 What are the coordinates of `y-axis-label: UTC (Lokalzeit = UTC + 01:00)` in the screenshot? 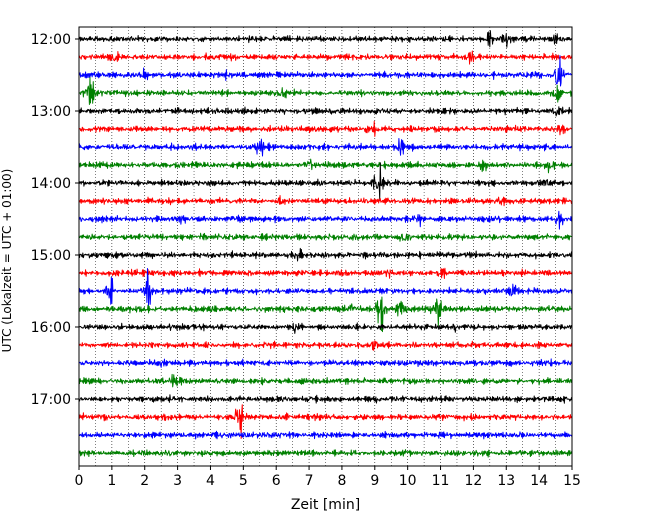 It's located at (7, 261).